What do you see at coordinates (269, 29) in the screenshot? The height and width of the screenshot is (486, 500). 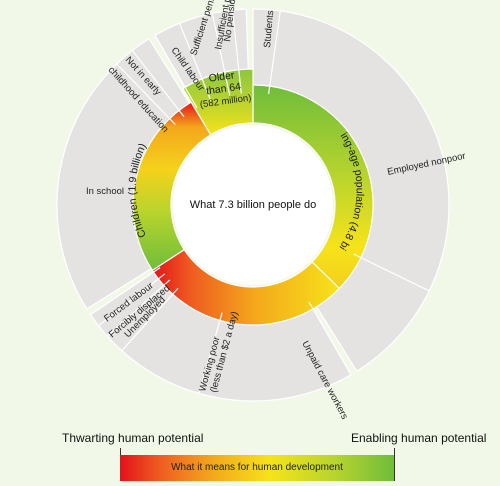 I see `students-label: Students` at bounding box center [269, 29].